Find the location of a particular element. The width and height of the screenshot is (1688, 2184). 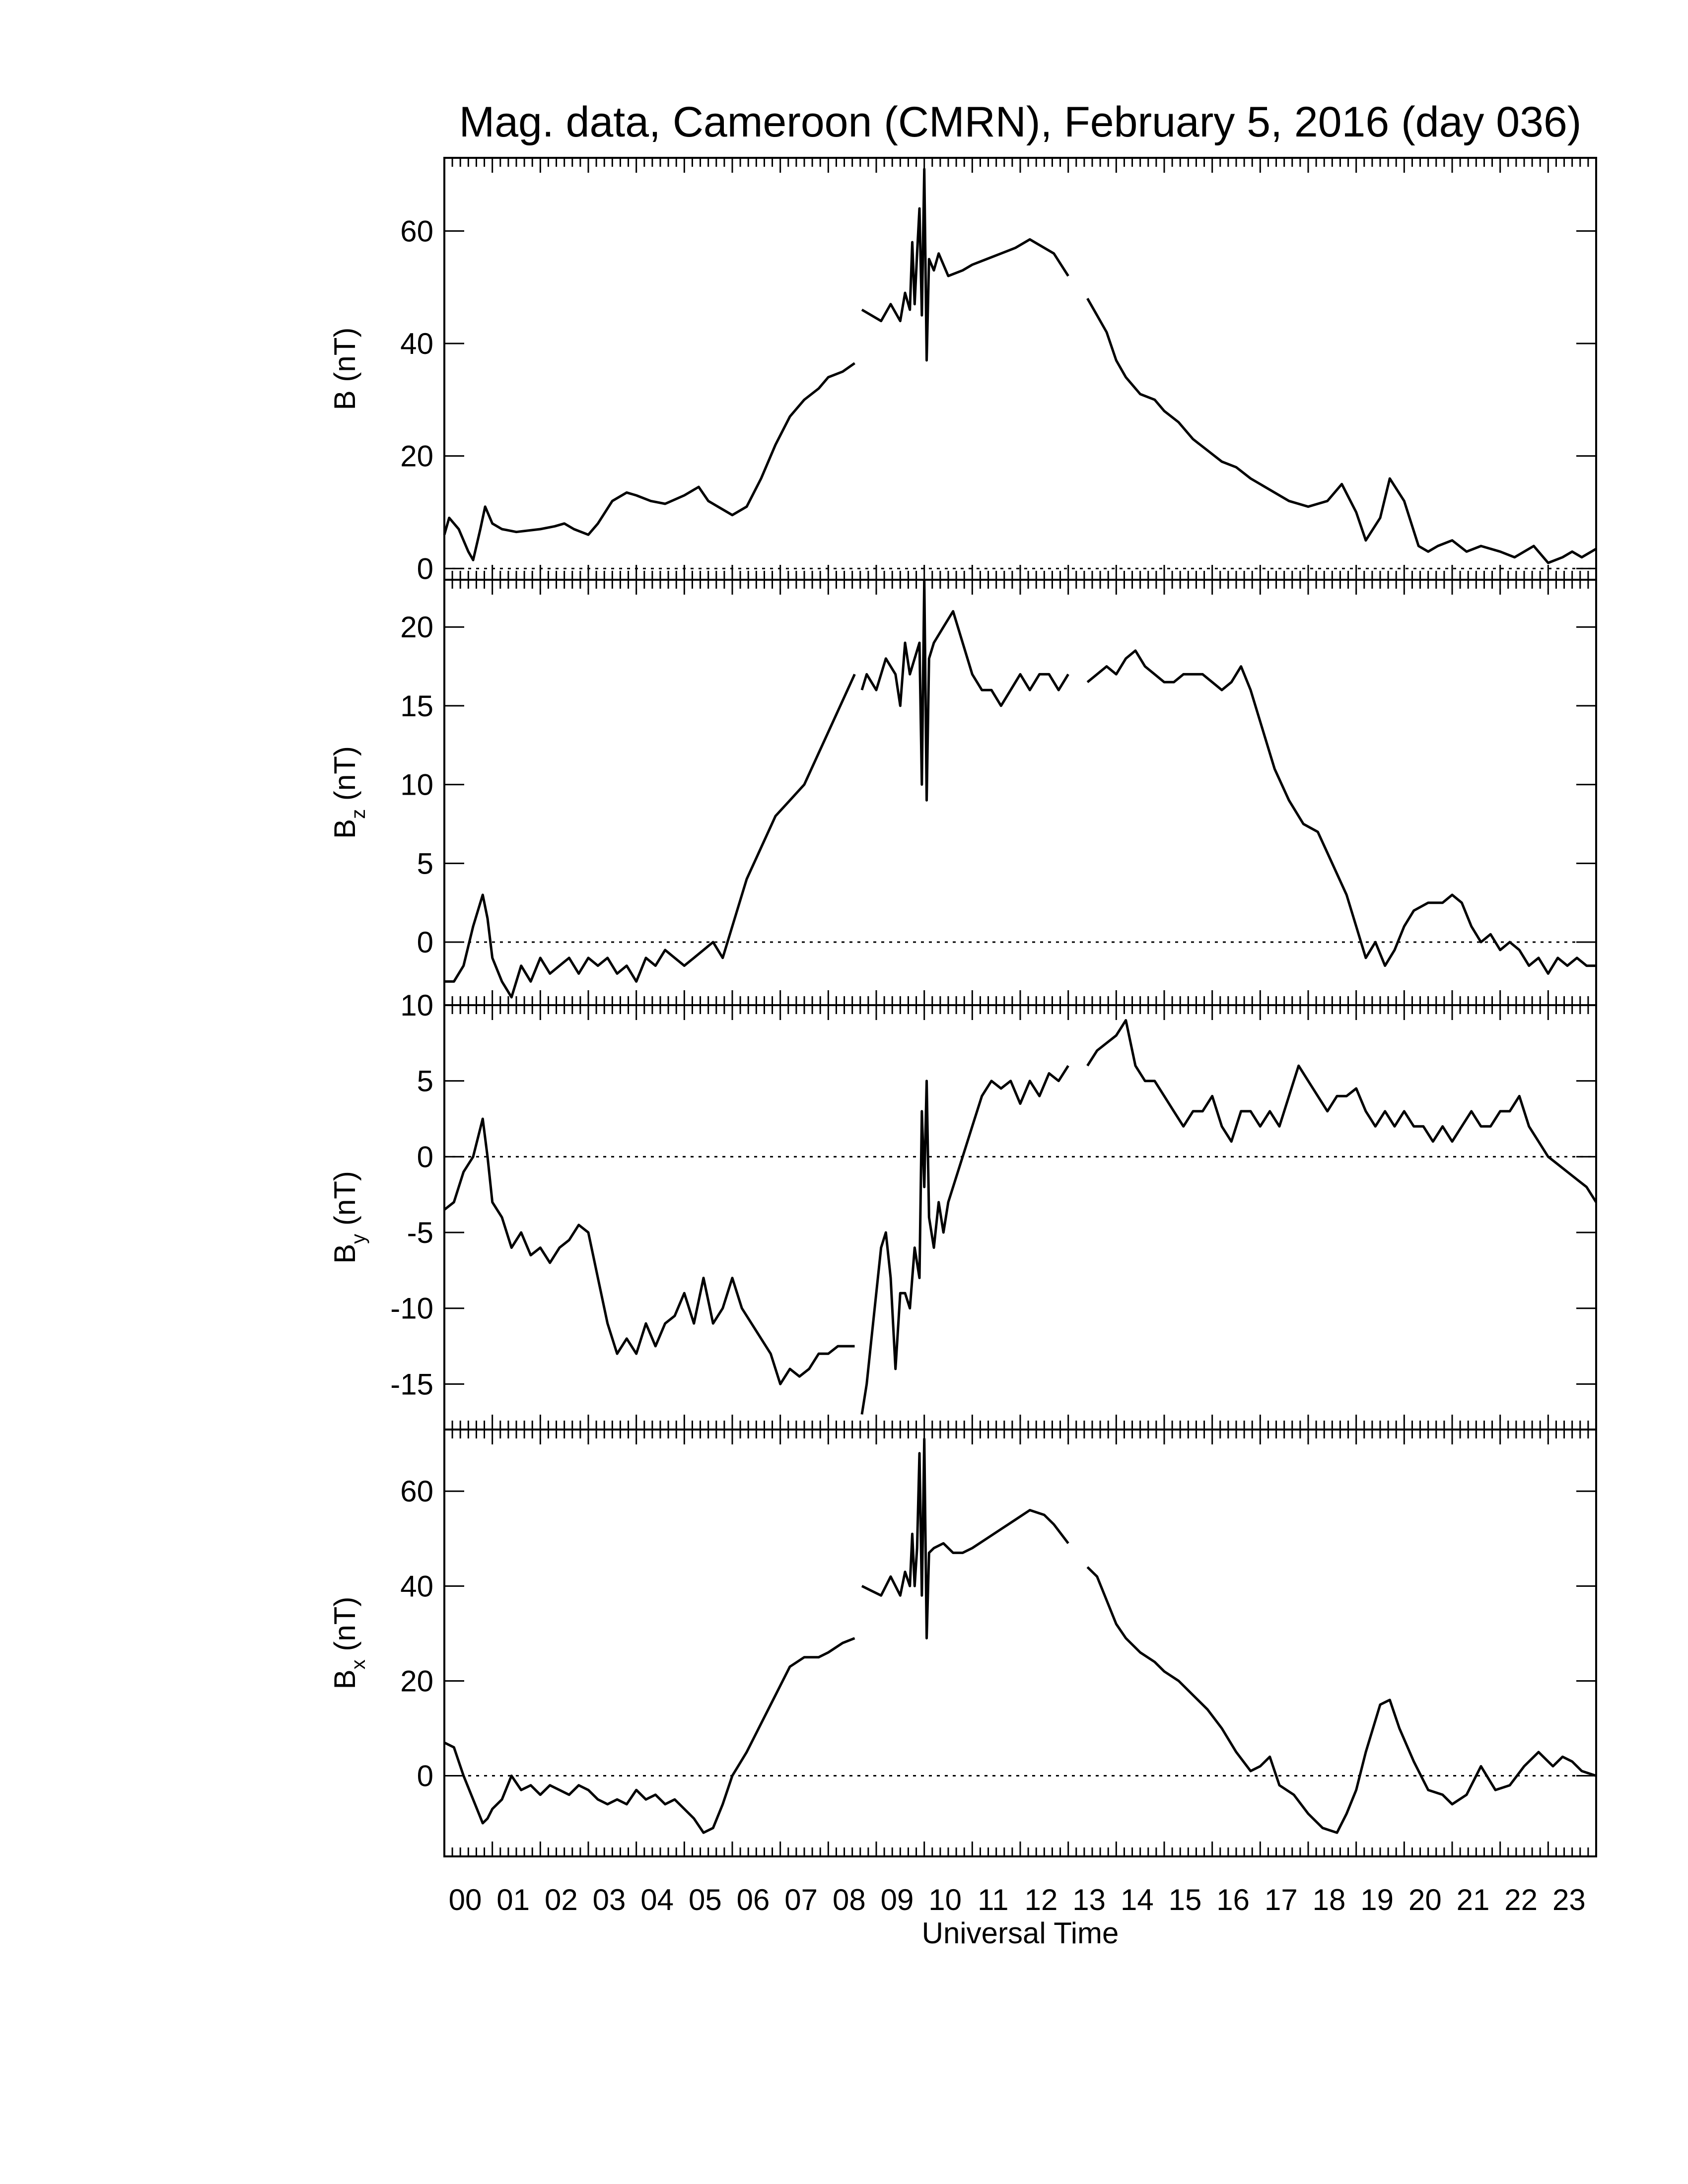

x-tick-label: 21 is located at coordinates (1473, 1899).